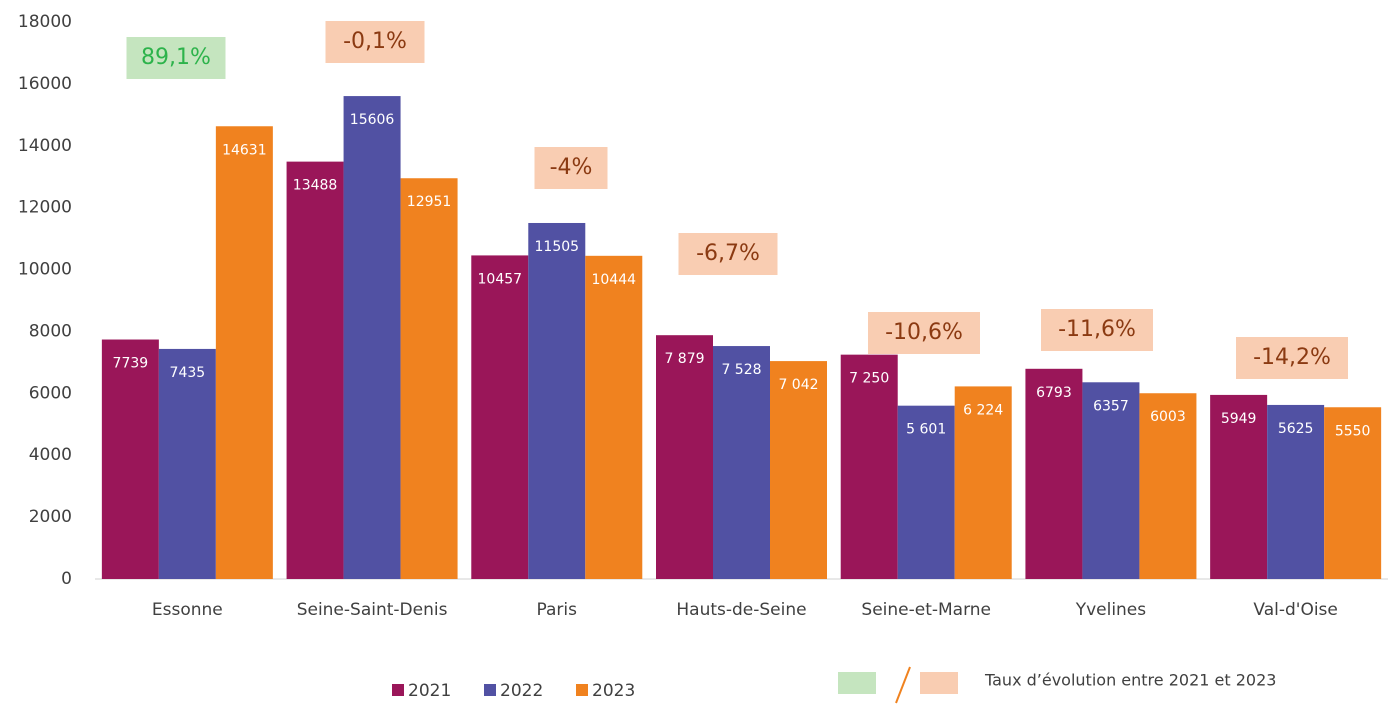 The width and height of the screenshot is (1388, 705). I want to click on annotation: -14,2%, so click(1292, 357).